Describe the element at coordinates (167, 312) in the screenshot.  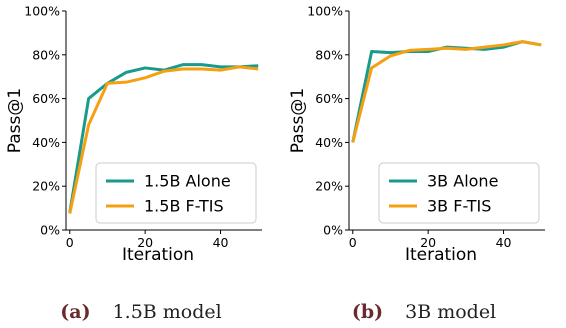
I see `caption-text: 1.5B model` at that location.